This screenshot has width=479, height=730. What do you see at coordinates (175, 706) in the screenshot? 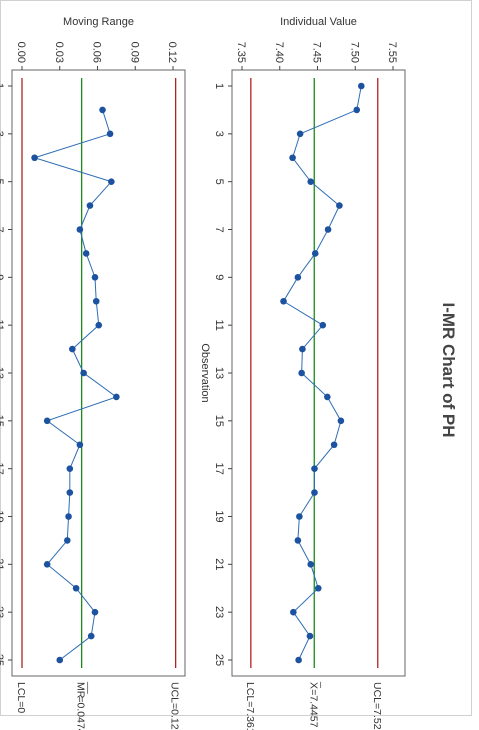
I see `moving-range-ucl-label: UCL=0.1221` at bounding box center [175, 706].